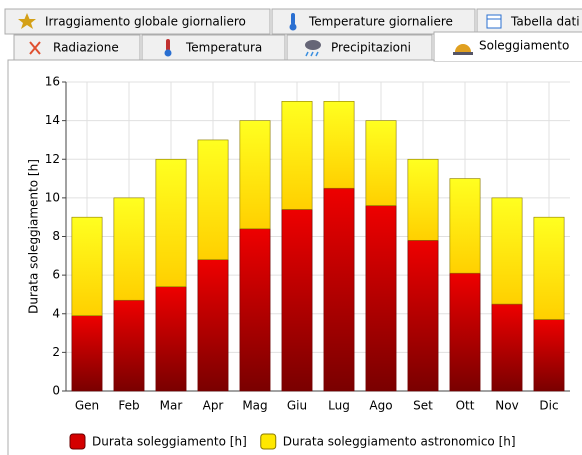 The height and width of the screenshot is (455, 582). Describe the element at coordinates (56, 275) in the screenshot. I see `y-tick-label: 6` at that location.